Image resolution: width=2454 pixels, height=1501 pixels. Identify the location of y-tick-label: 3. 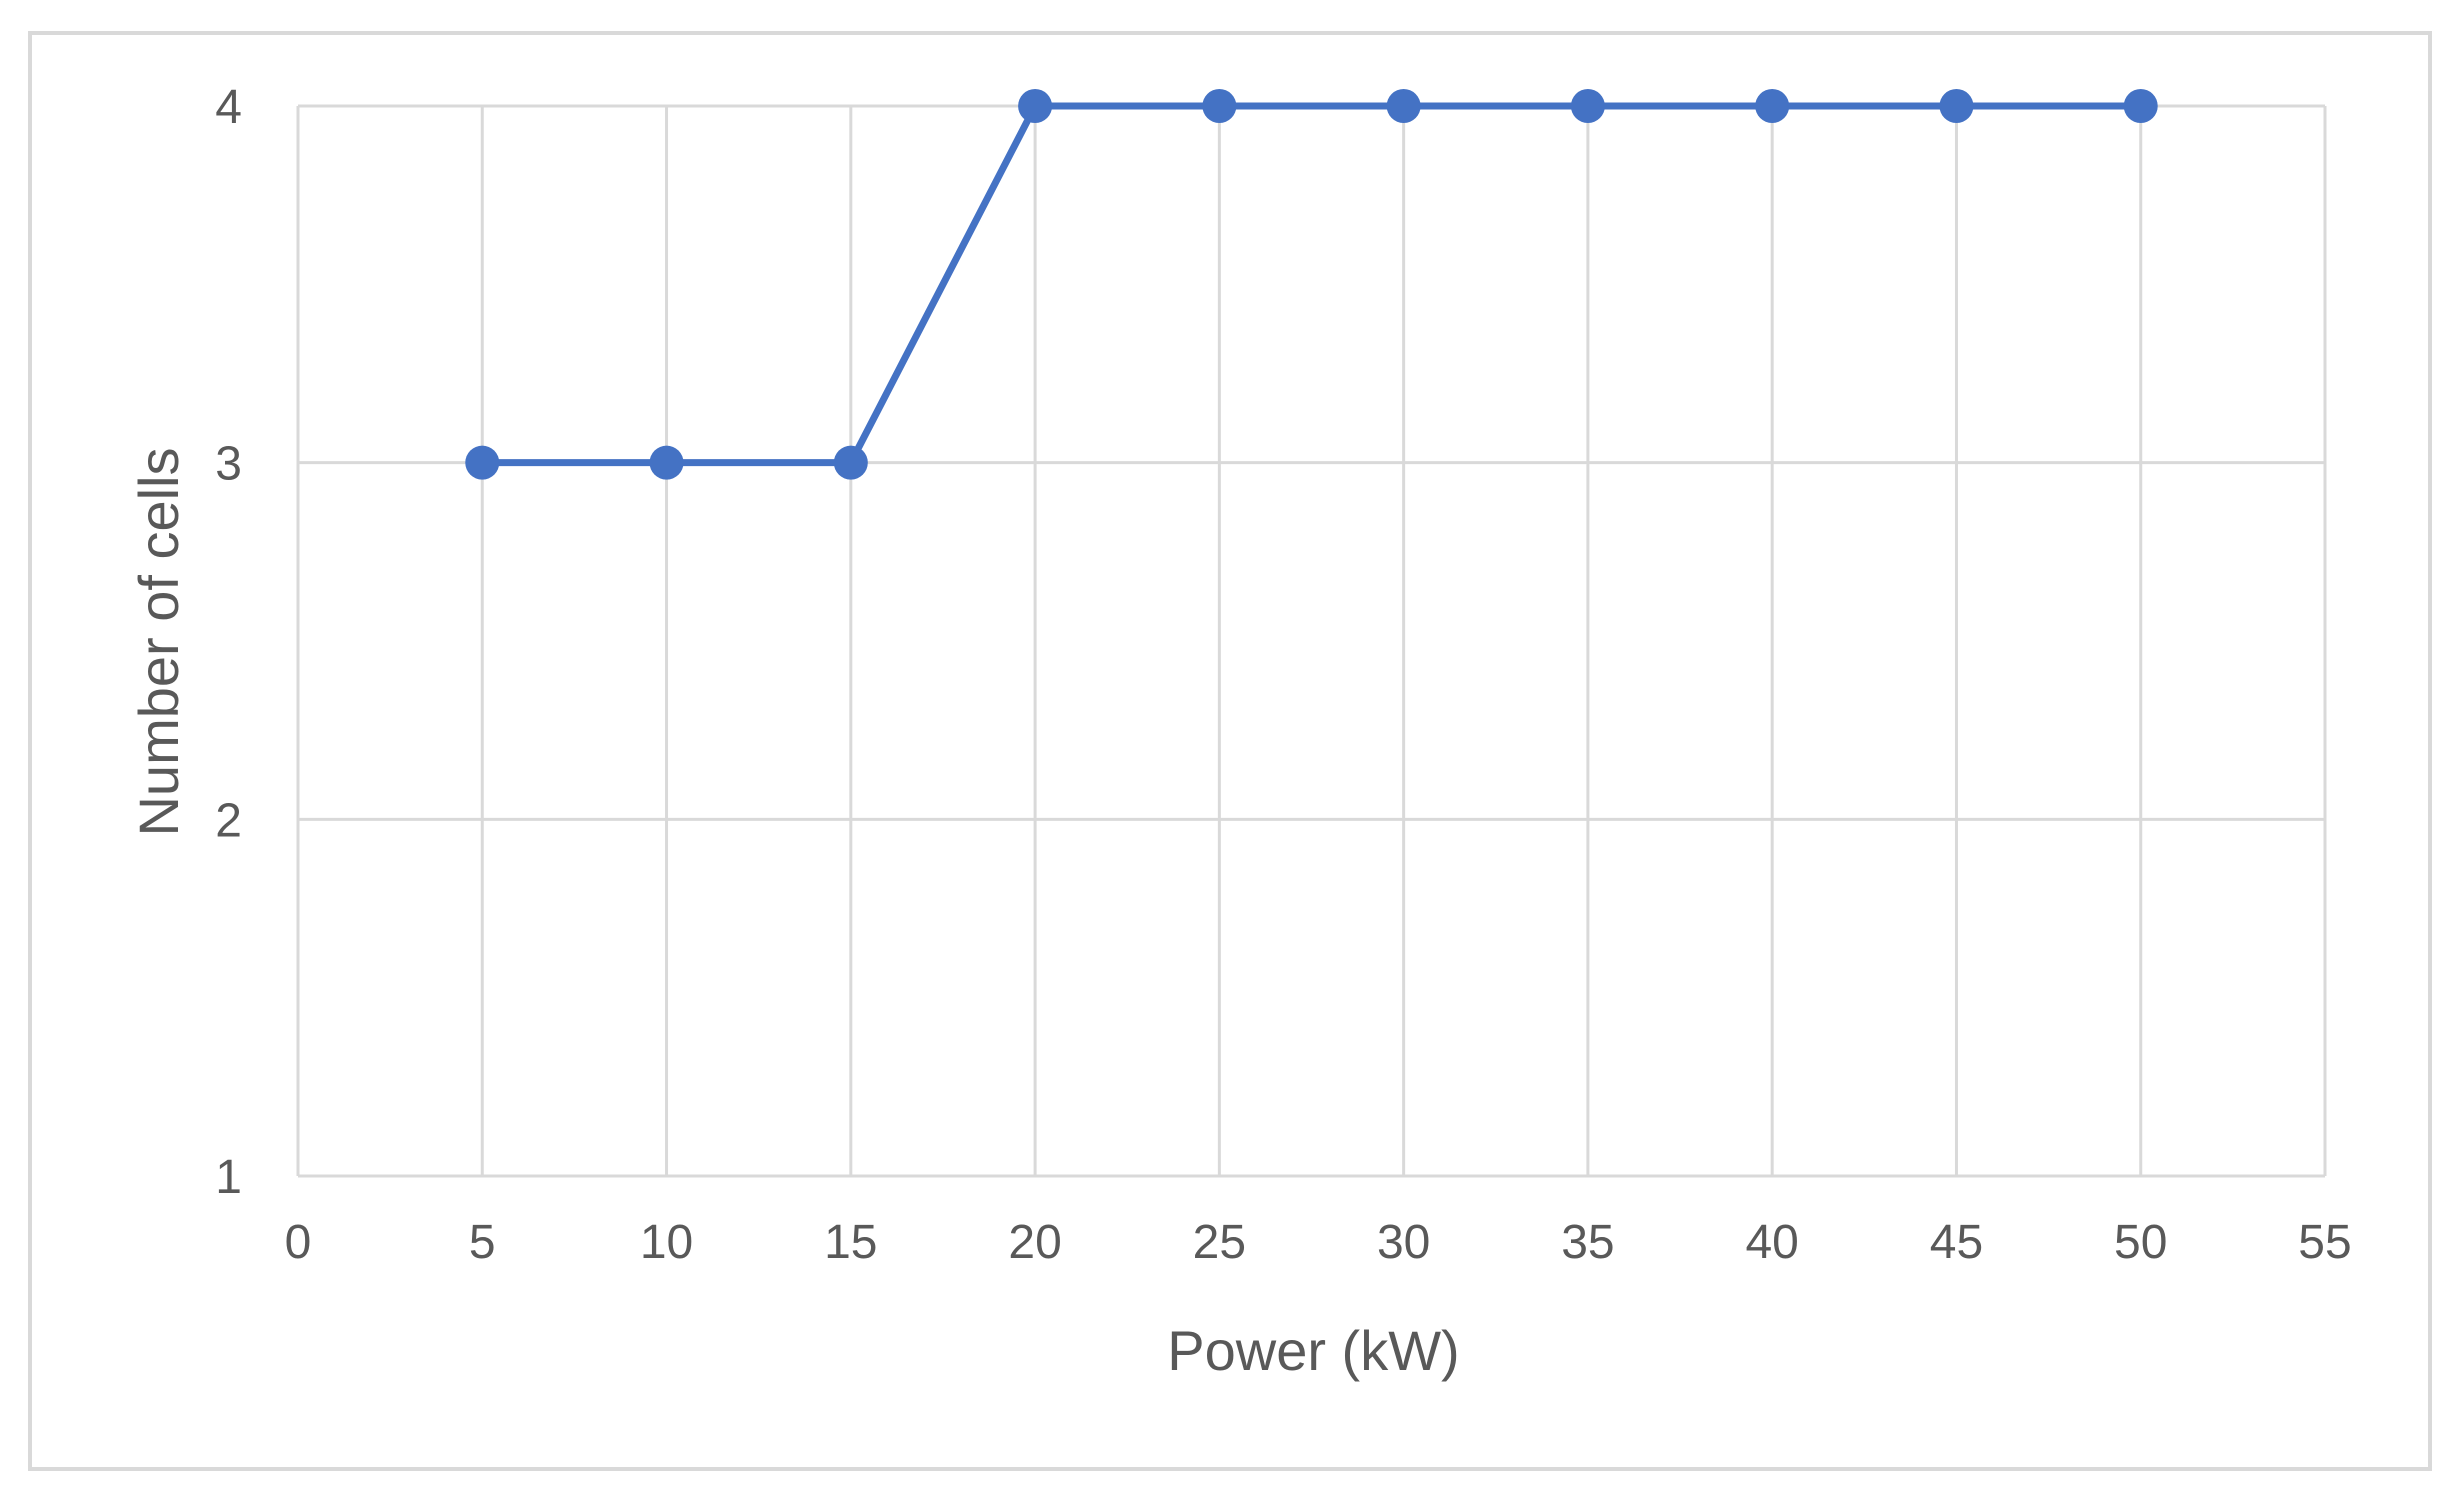
(228, 464).